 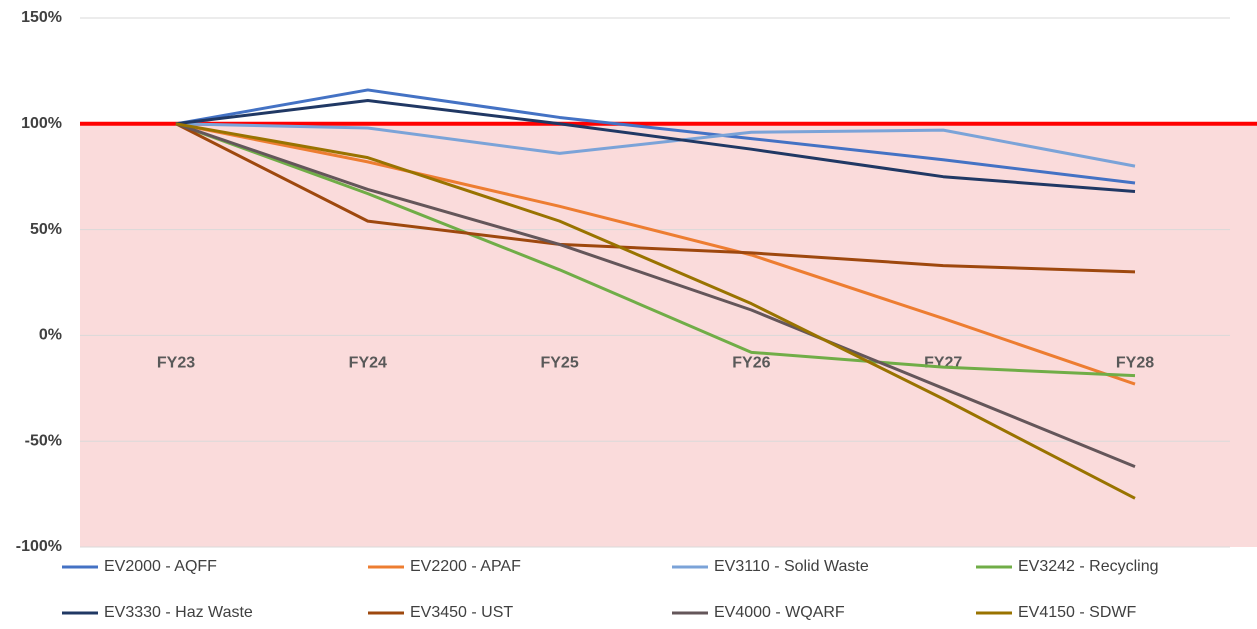 I want to click on legend-label: EV3450 - UST, so click(x=461, y=612).